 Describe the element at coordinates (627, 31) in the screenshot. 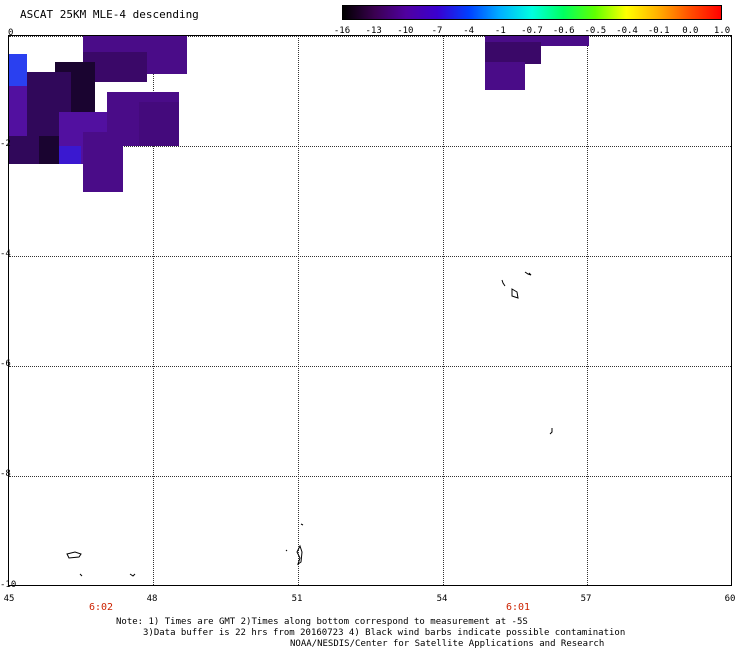

I see `color-scale-tick-label: -0.4` at that location.